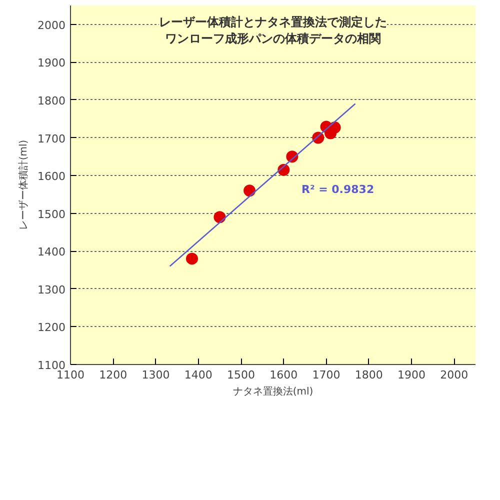 The image size is (500, 500). Describe the element at coordinates (52, 139) in the screenshot. I see `y-tick-label: 1700` at that location.